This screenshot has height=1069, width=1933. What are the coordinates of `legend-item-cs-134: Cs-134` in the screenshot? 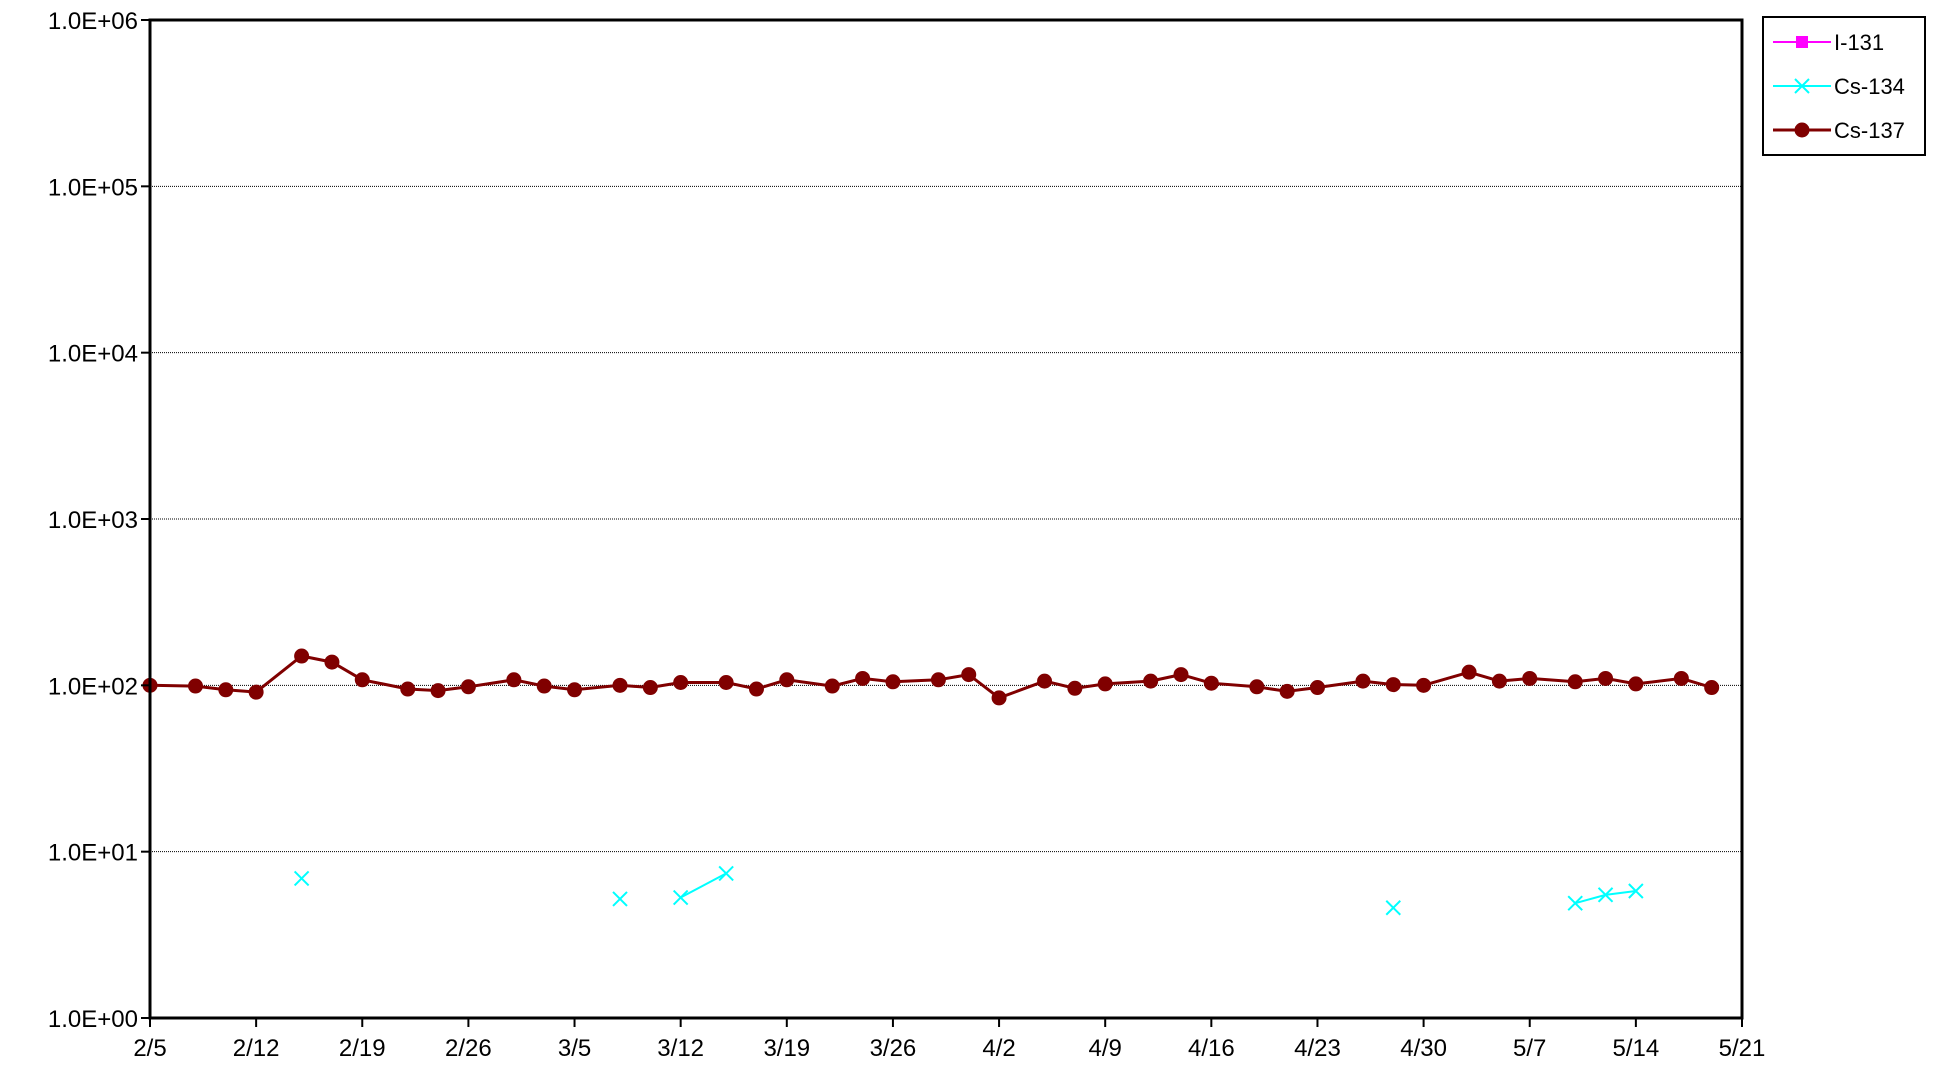 It's located at (1839, 86).